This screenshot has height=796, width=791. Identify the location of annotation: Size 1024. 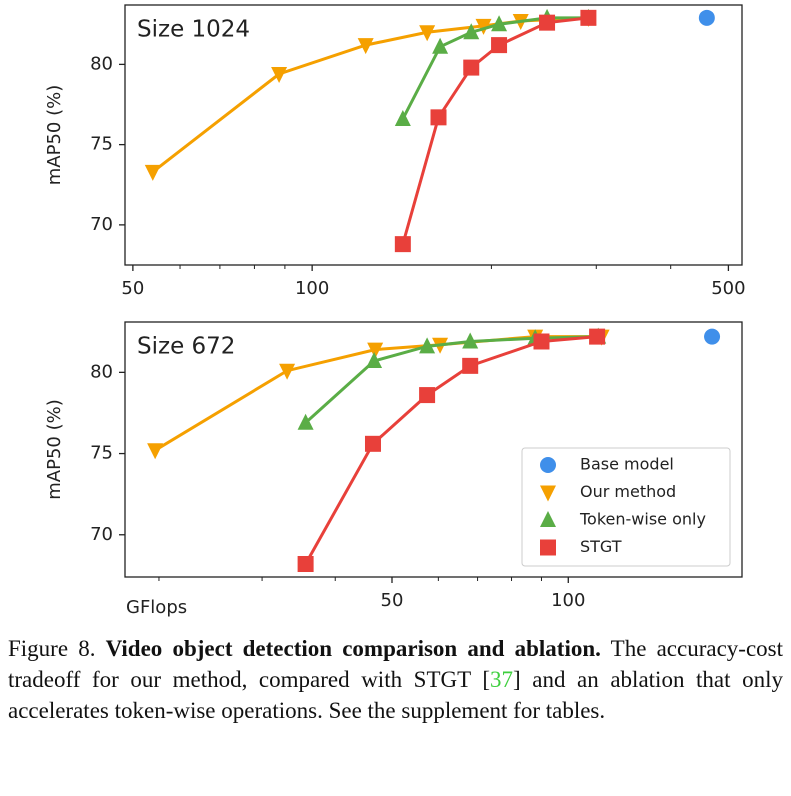
(193, 30).